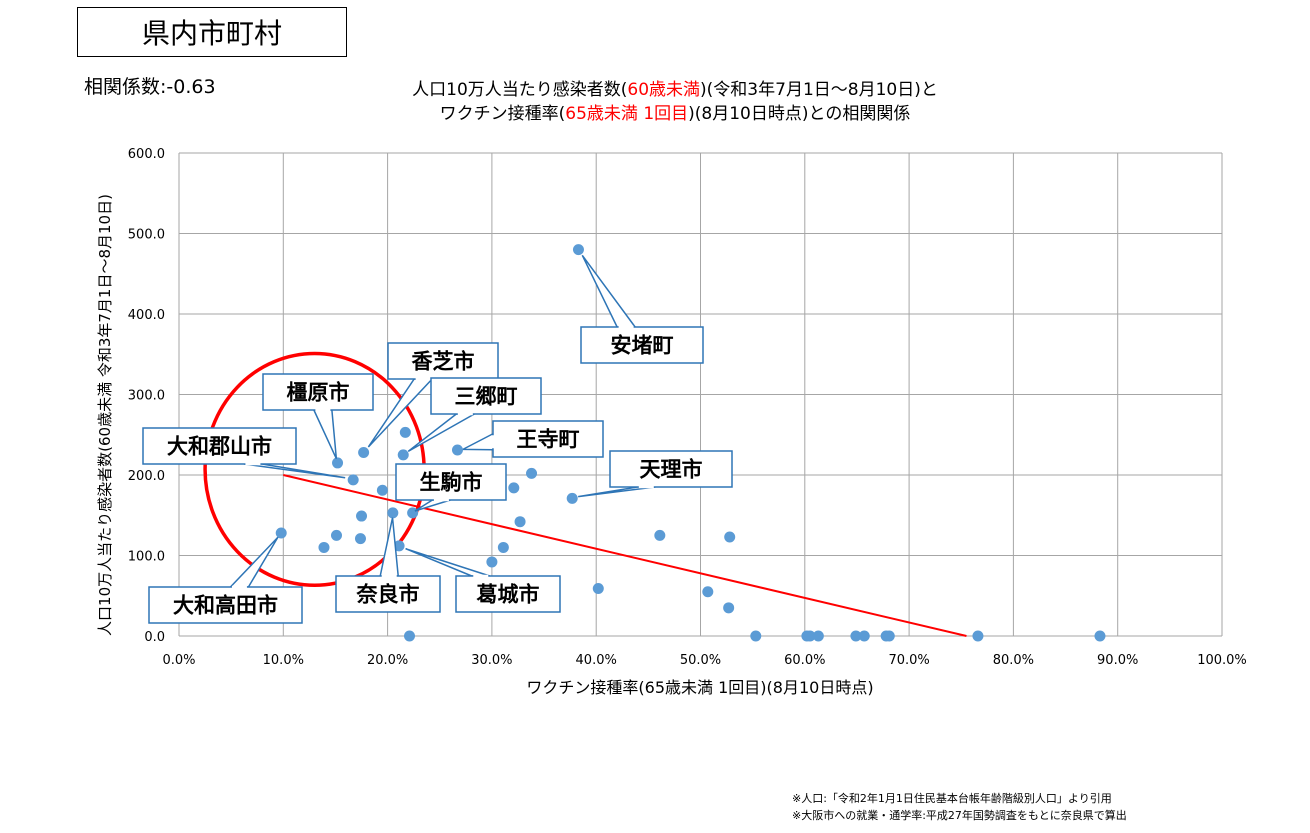 Image resolution: width=1310 pixels, height=833 pixels. Describe the element at coordinates (154, 637) in the screenshot. I see `y-tick-label: 0.0` at that location.